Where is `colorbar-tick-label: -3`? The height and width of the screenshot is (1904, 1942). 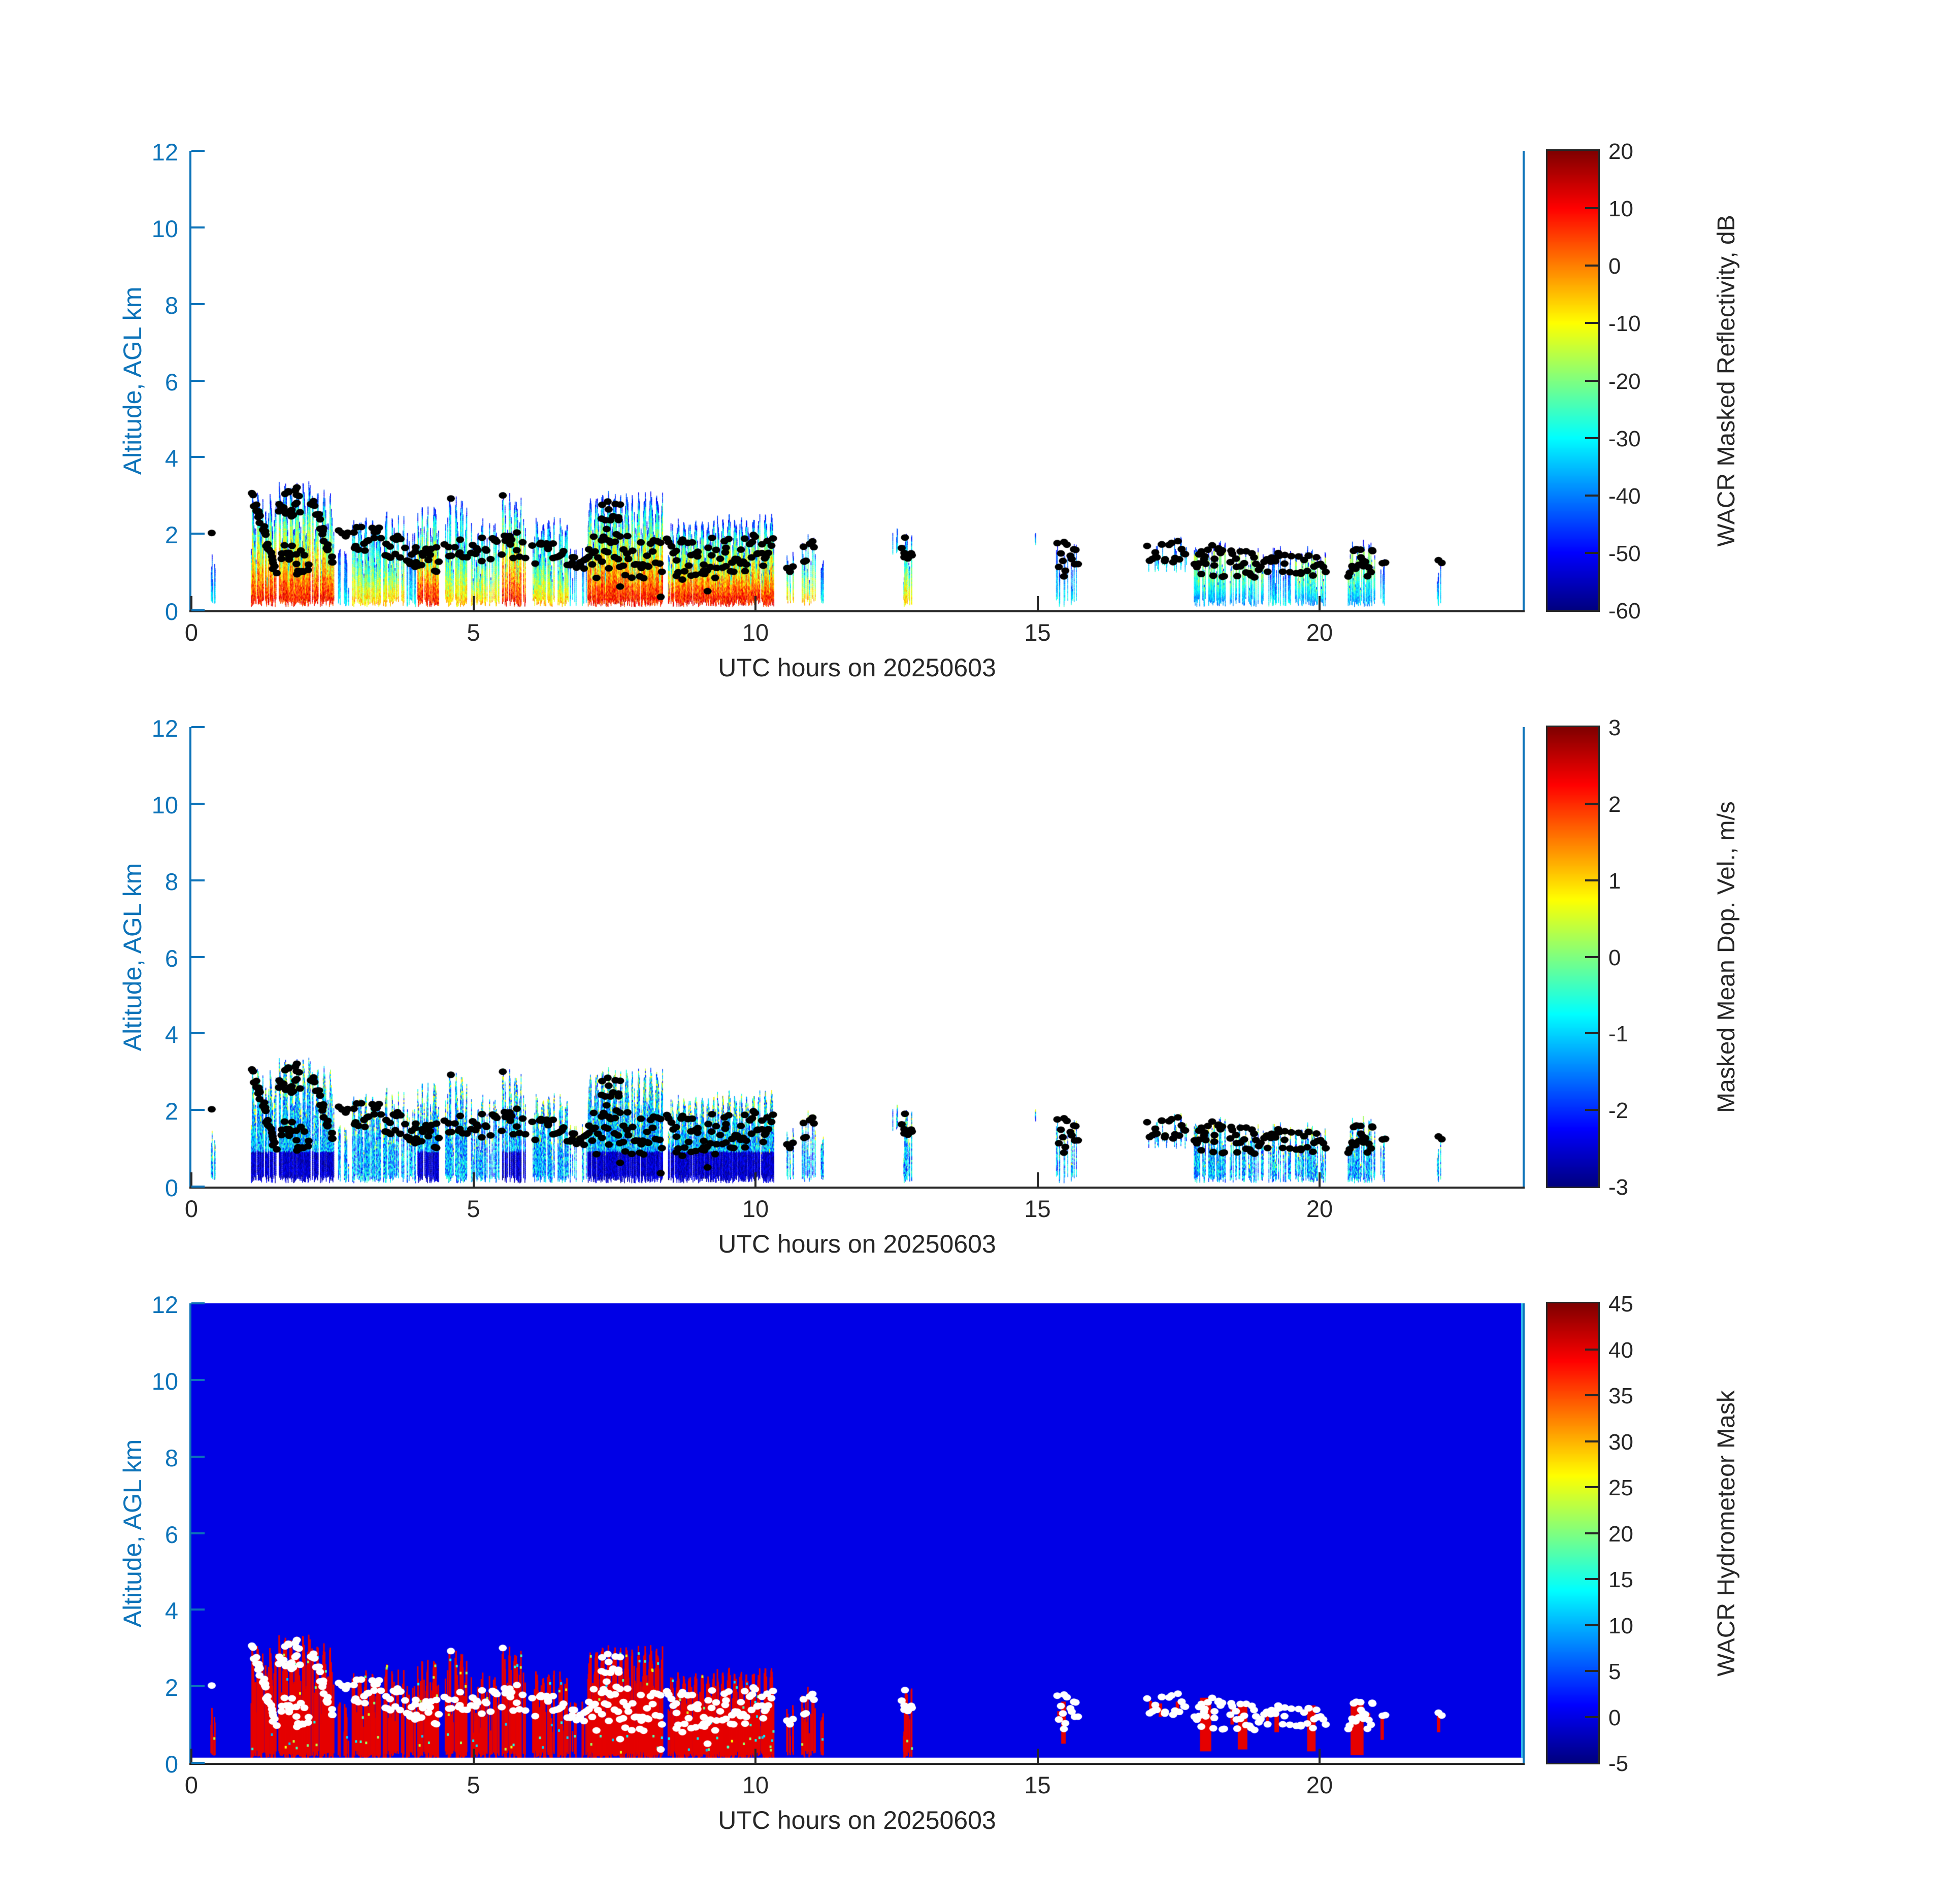
colorbar-tick-label: -3 is located at coordinates (1618, 1188).